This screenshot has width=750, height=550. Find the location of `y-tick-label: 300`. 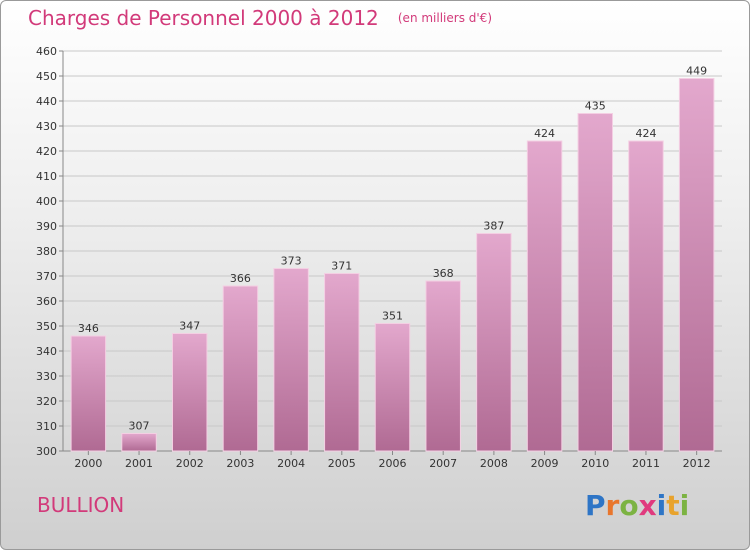

y-tick-label: 300 is located at coordinates (46, 451).